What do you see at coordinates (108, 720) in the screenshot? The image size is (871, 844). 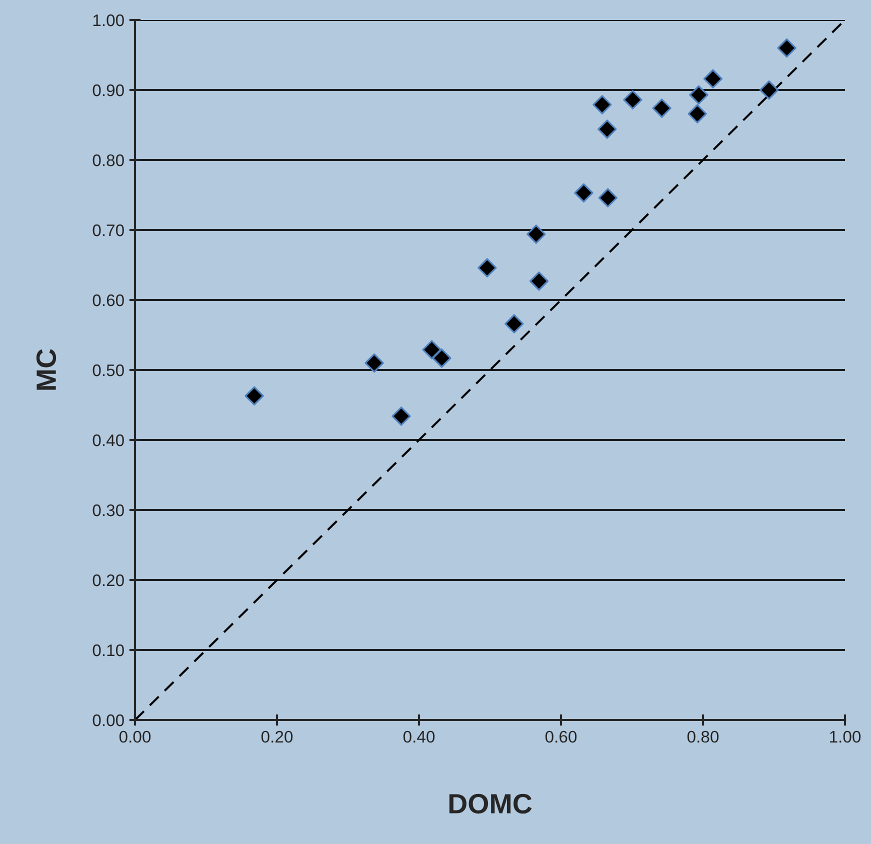 I see `y-tick-label: 0.00` at bounding box center [108, 720].